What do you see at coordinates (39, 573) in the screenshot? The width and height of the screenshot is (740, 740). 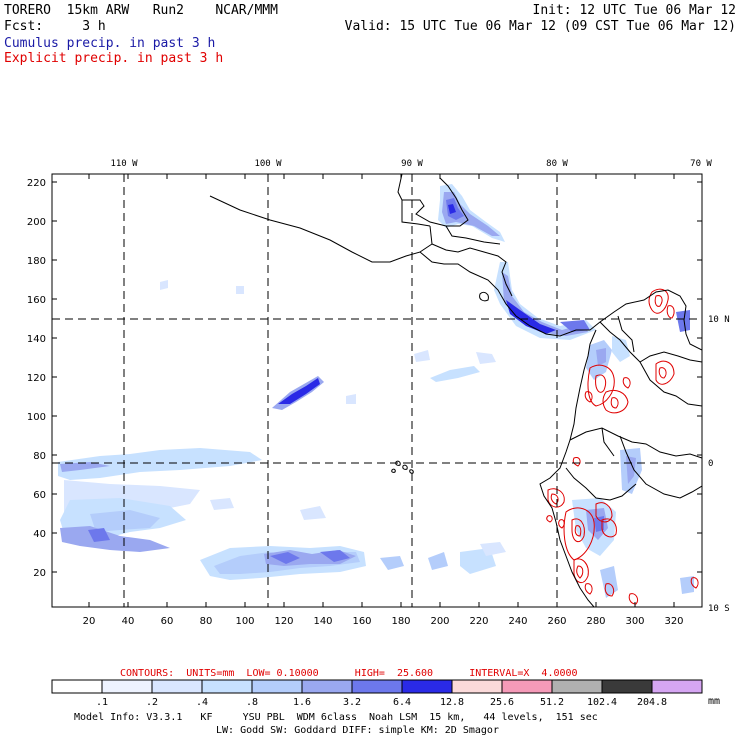 I see `y-tick-label: 20` at bounding box center [39, 573].